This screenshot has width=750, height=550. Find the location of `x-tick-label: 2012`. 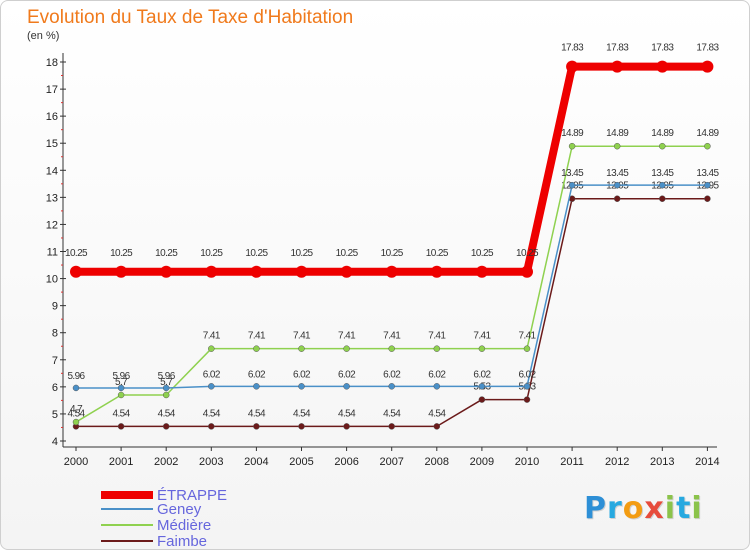

x-tick-label: 2012 is located at coordinates (617, 462).